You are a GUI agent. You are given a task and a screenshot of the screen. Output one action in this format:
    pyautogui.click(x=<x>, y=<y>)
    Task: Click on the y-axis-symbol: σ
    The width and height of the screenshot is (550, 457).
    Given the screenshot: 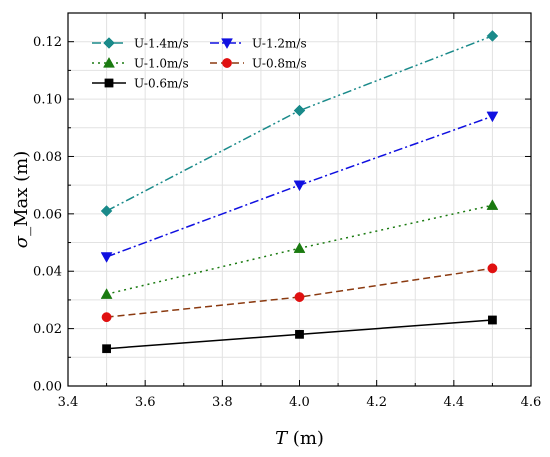 What is the action you would take?
    pyautogui.click(x=21, y=241)
    